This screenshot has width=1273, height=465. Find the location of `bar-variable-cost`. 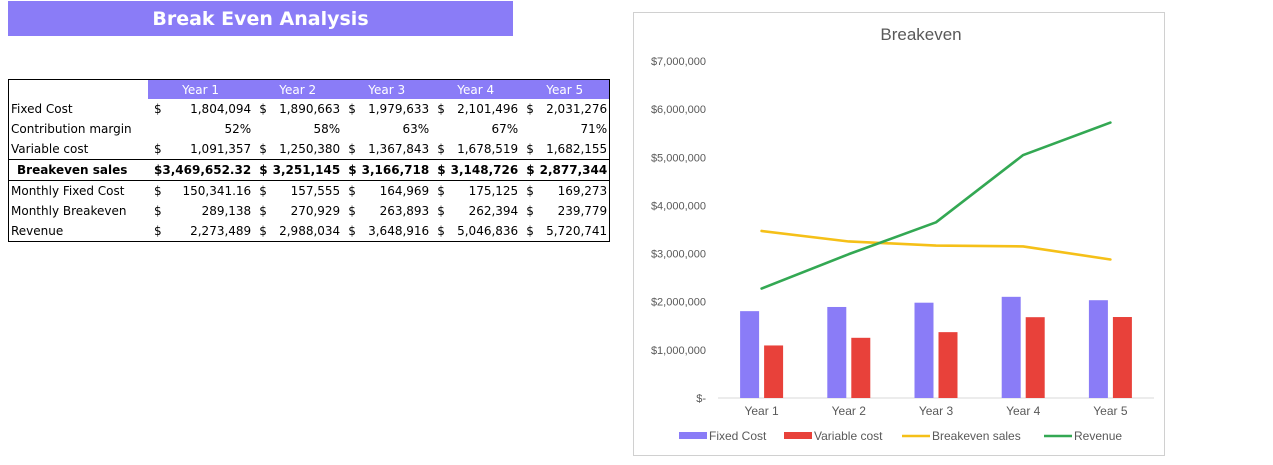

bar-variable-cost is located at coordinates (948, 365).